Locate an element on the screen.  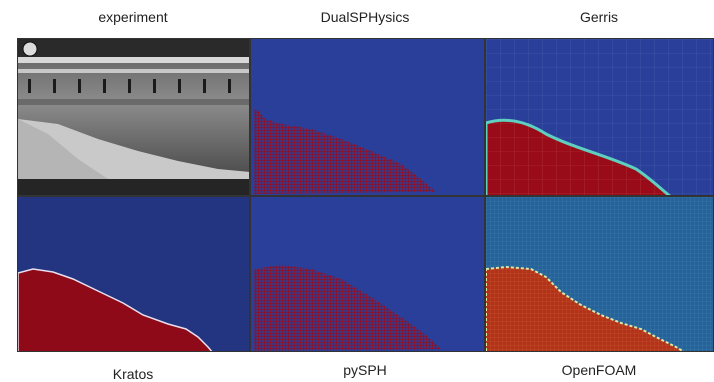
panel-gerris is located at coordinates (599, 117).